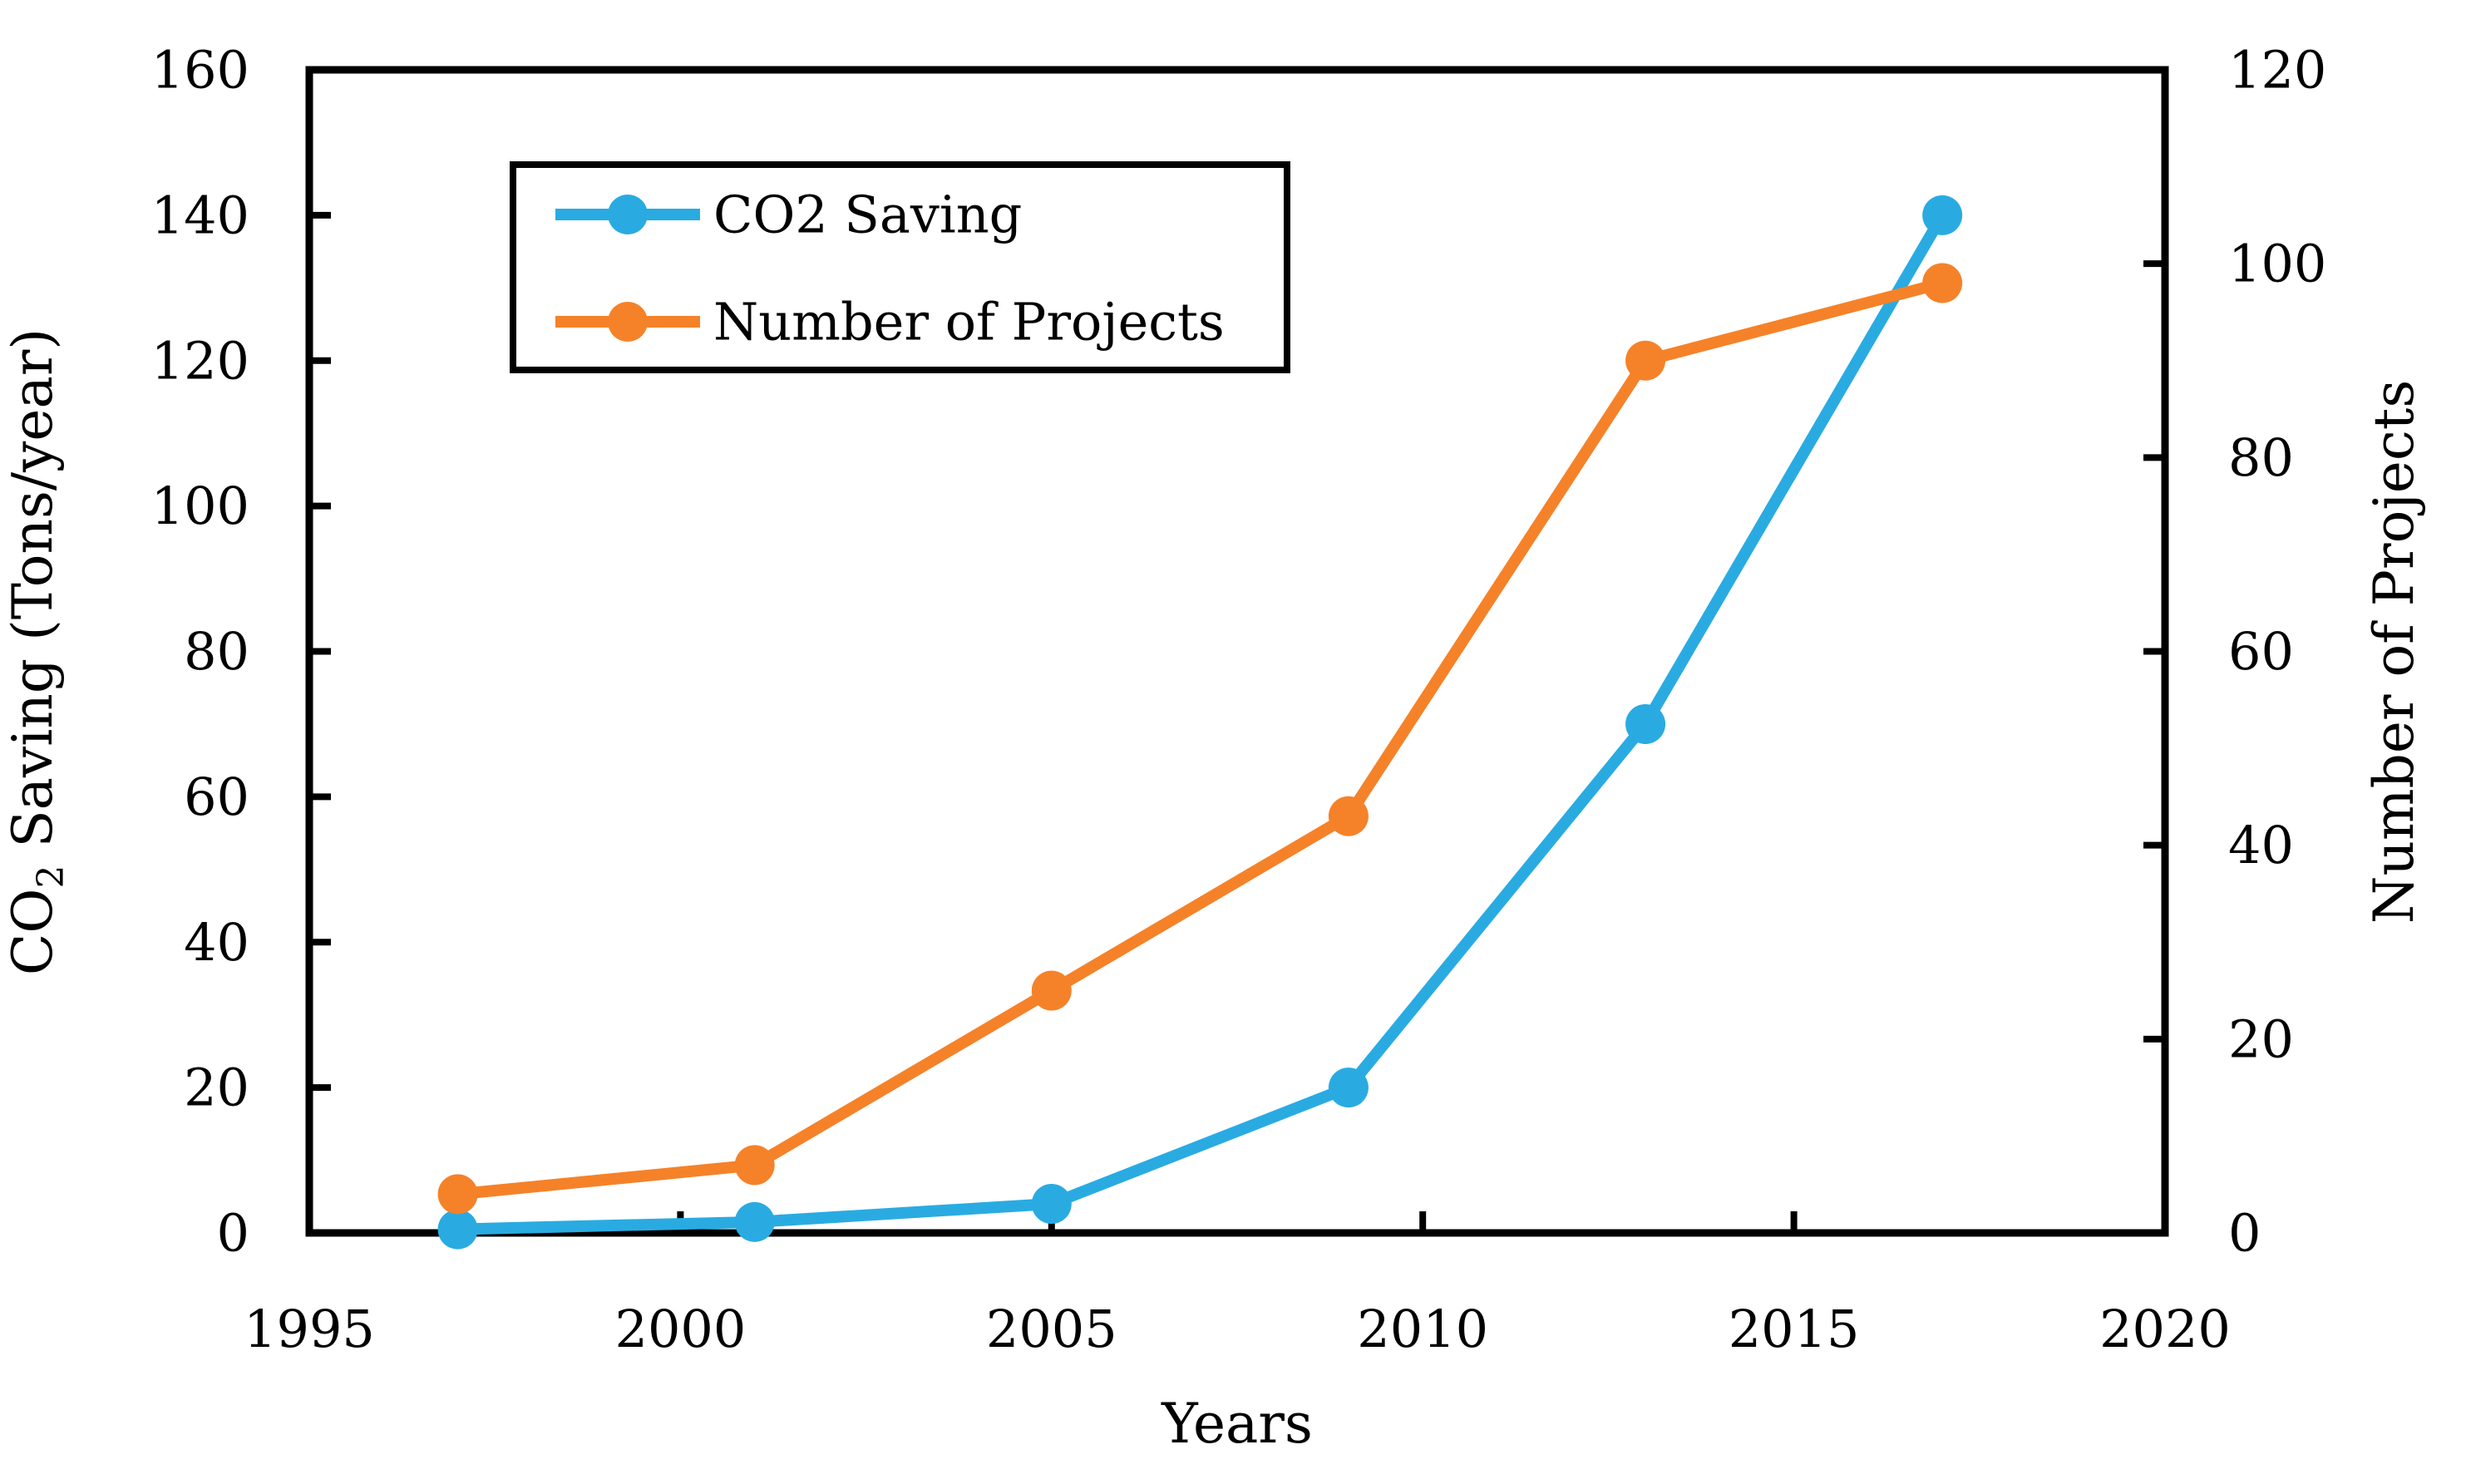 The height and width of the screenshot is (1484, 2466). Describe the element at coordinates (681, 1329) in the screenshot. I see `x-axis-tick-label: 2000` at that location.